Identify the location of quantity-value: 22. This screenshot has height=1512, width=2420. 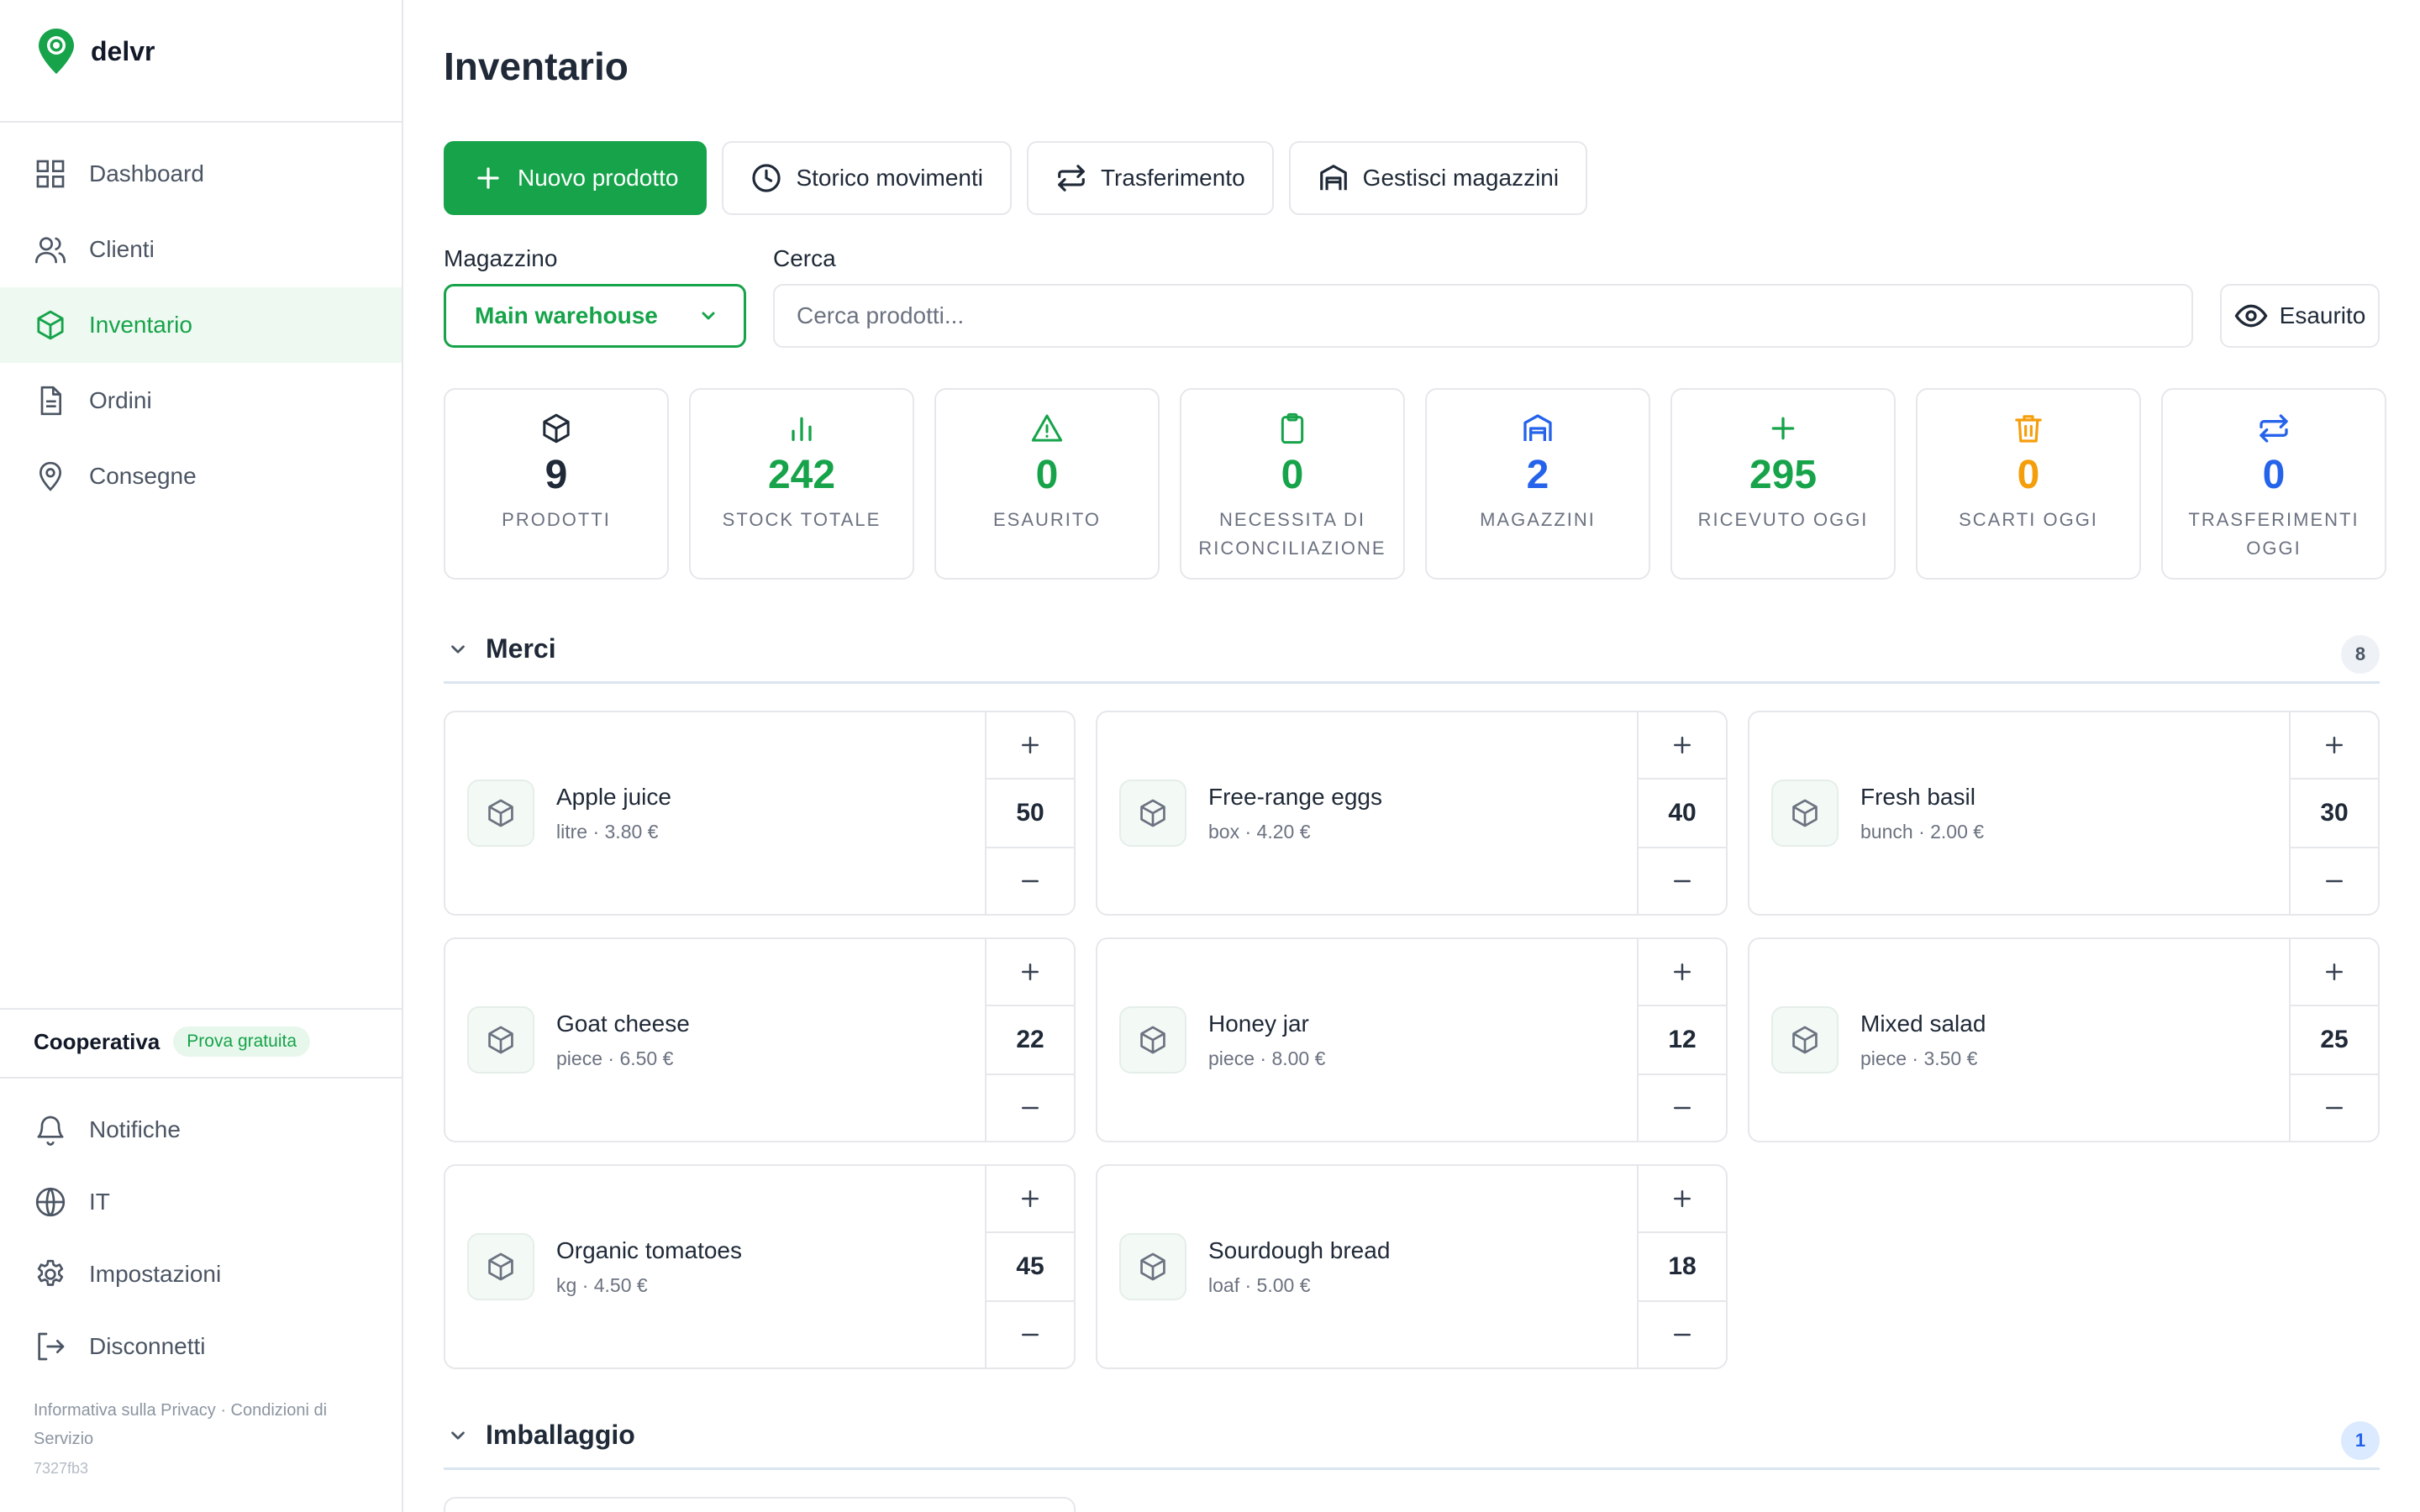
(1030, 1040).